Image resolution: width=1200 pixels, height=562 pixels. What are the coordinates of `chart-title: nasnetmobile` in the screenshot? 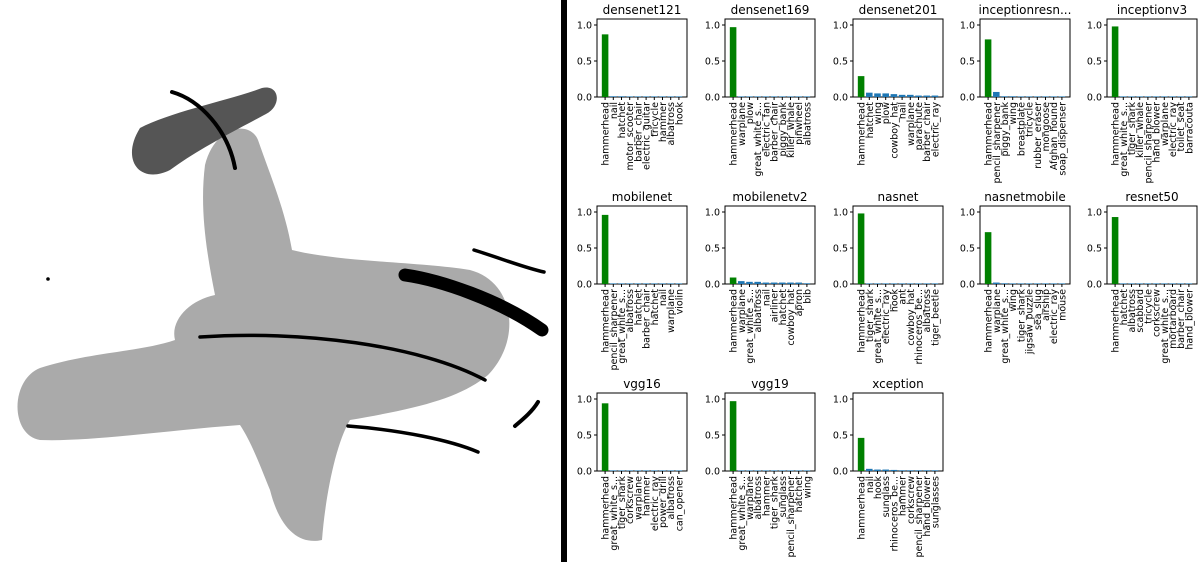 It's located at (1025, 197).